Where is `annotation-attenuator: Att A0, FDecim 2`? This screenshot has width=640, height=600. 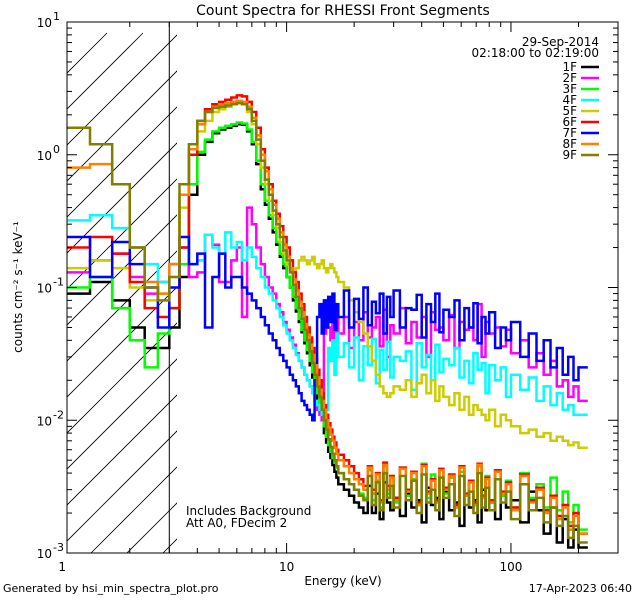 annotation-attenuator: Att A0, FDecim 2 is located at coordinates (236, 523).